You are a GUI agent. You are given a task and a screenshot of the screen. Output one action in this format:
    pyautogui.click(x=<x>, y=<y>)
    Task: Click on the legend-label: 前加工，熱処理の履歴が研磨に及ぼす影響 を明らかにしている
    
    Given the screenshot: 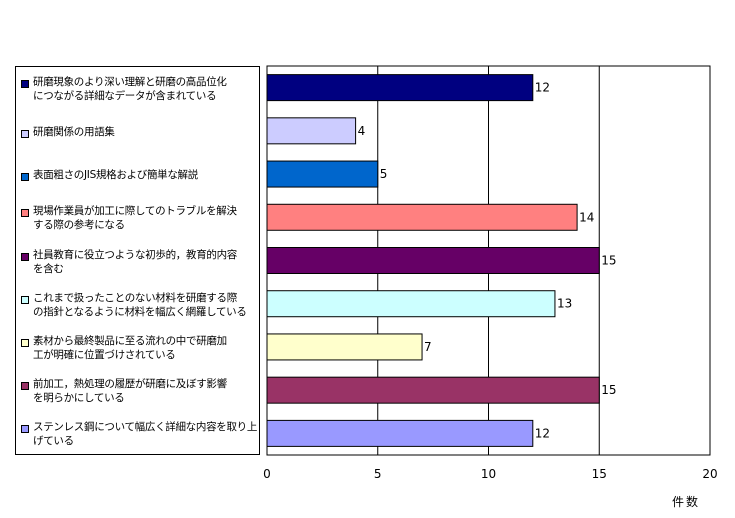 What is the action you would take?
    pyautogui.click(x=130, y=391)
    